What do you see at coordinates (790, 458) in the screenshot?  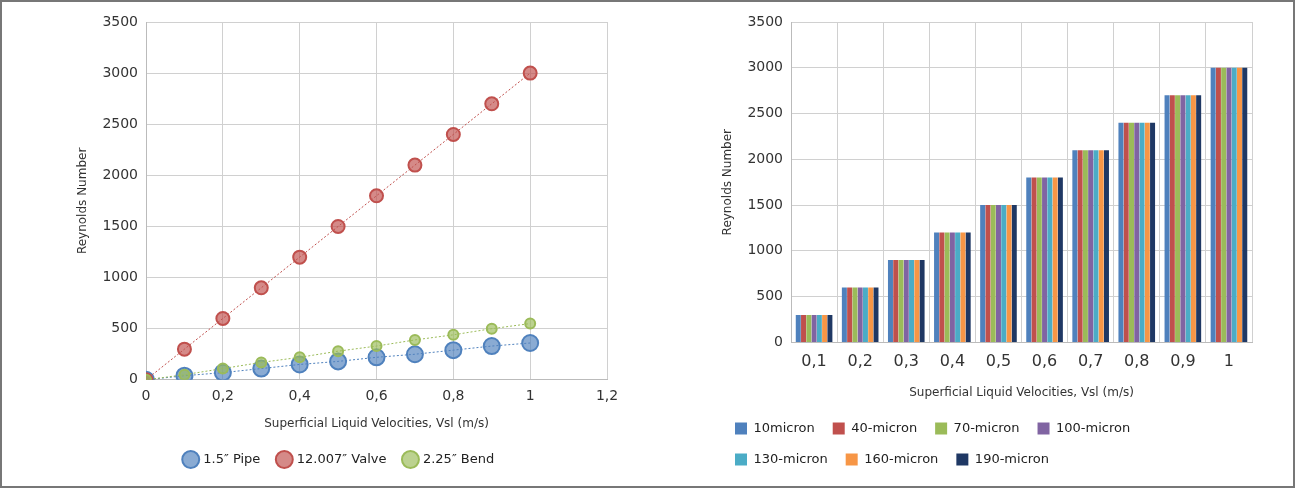 I see `legend-label: 130-micron` at bounding box center [790, 458].